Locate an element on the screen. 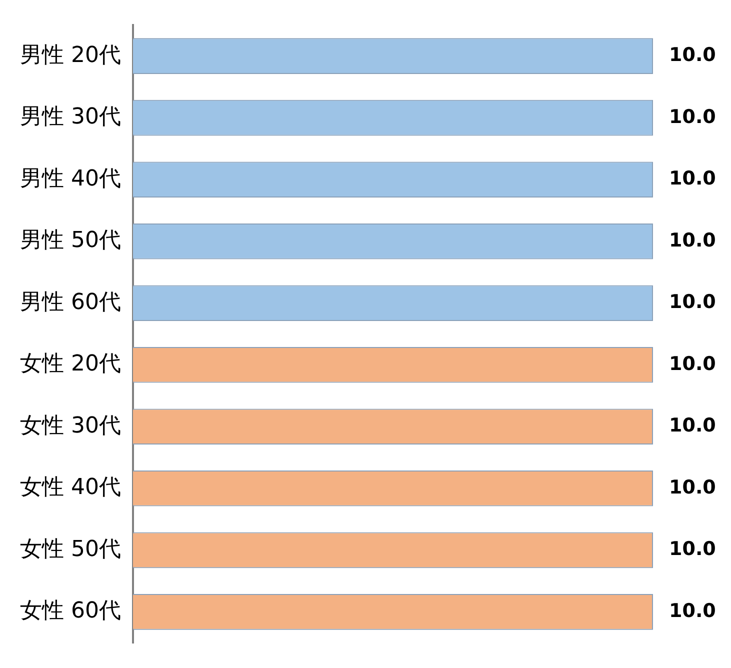 This screenshot has height=668, width=731. y-tick-label: 女性 50代 is located at coordinates (70, 549).